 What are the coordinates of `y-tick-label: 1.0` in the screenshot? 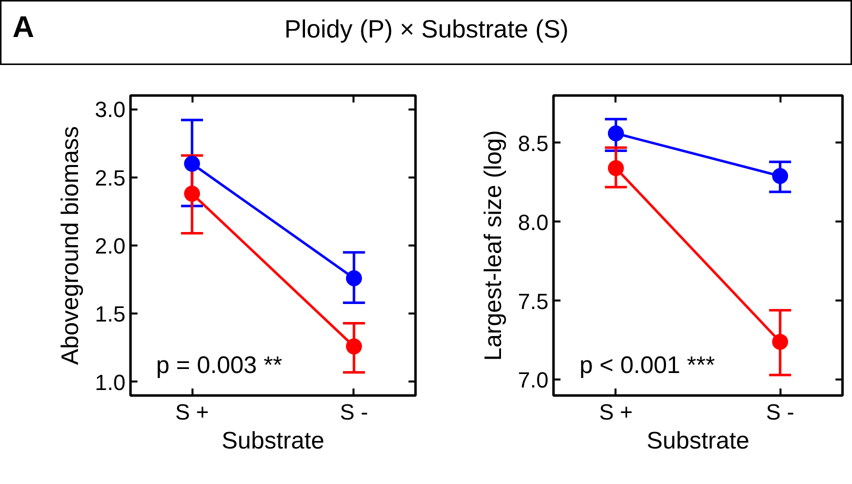 It's located at (110, 382).